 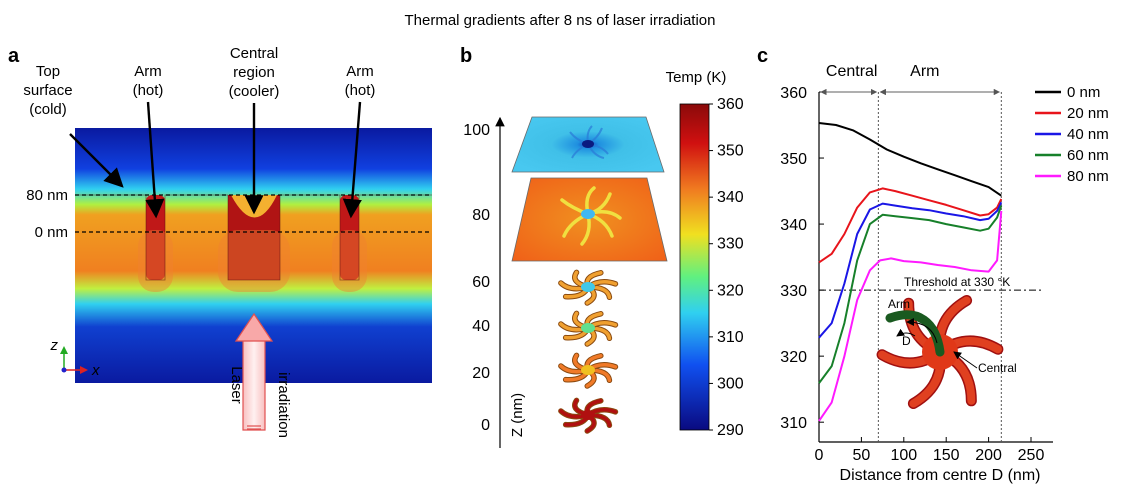 What do you see at coordinates (155, 160) in the screenshot?
I see `arm-left-arrow` at bounding box center [155, 160].